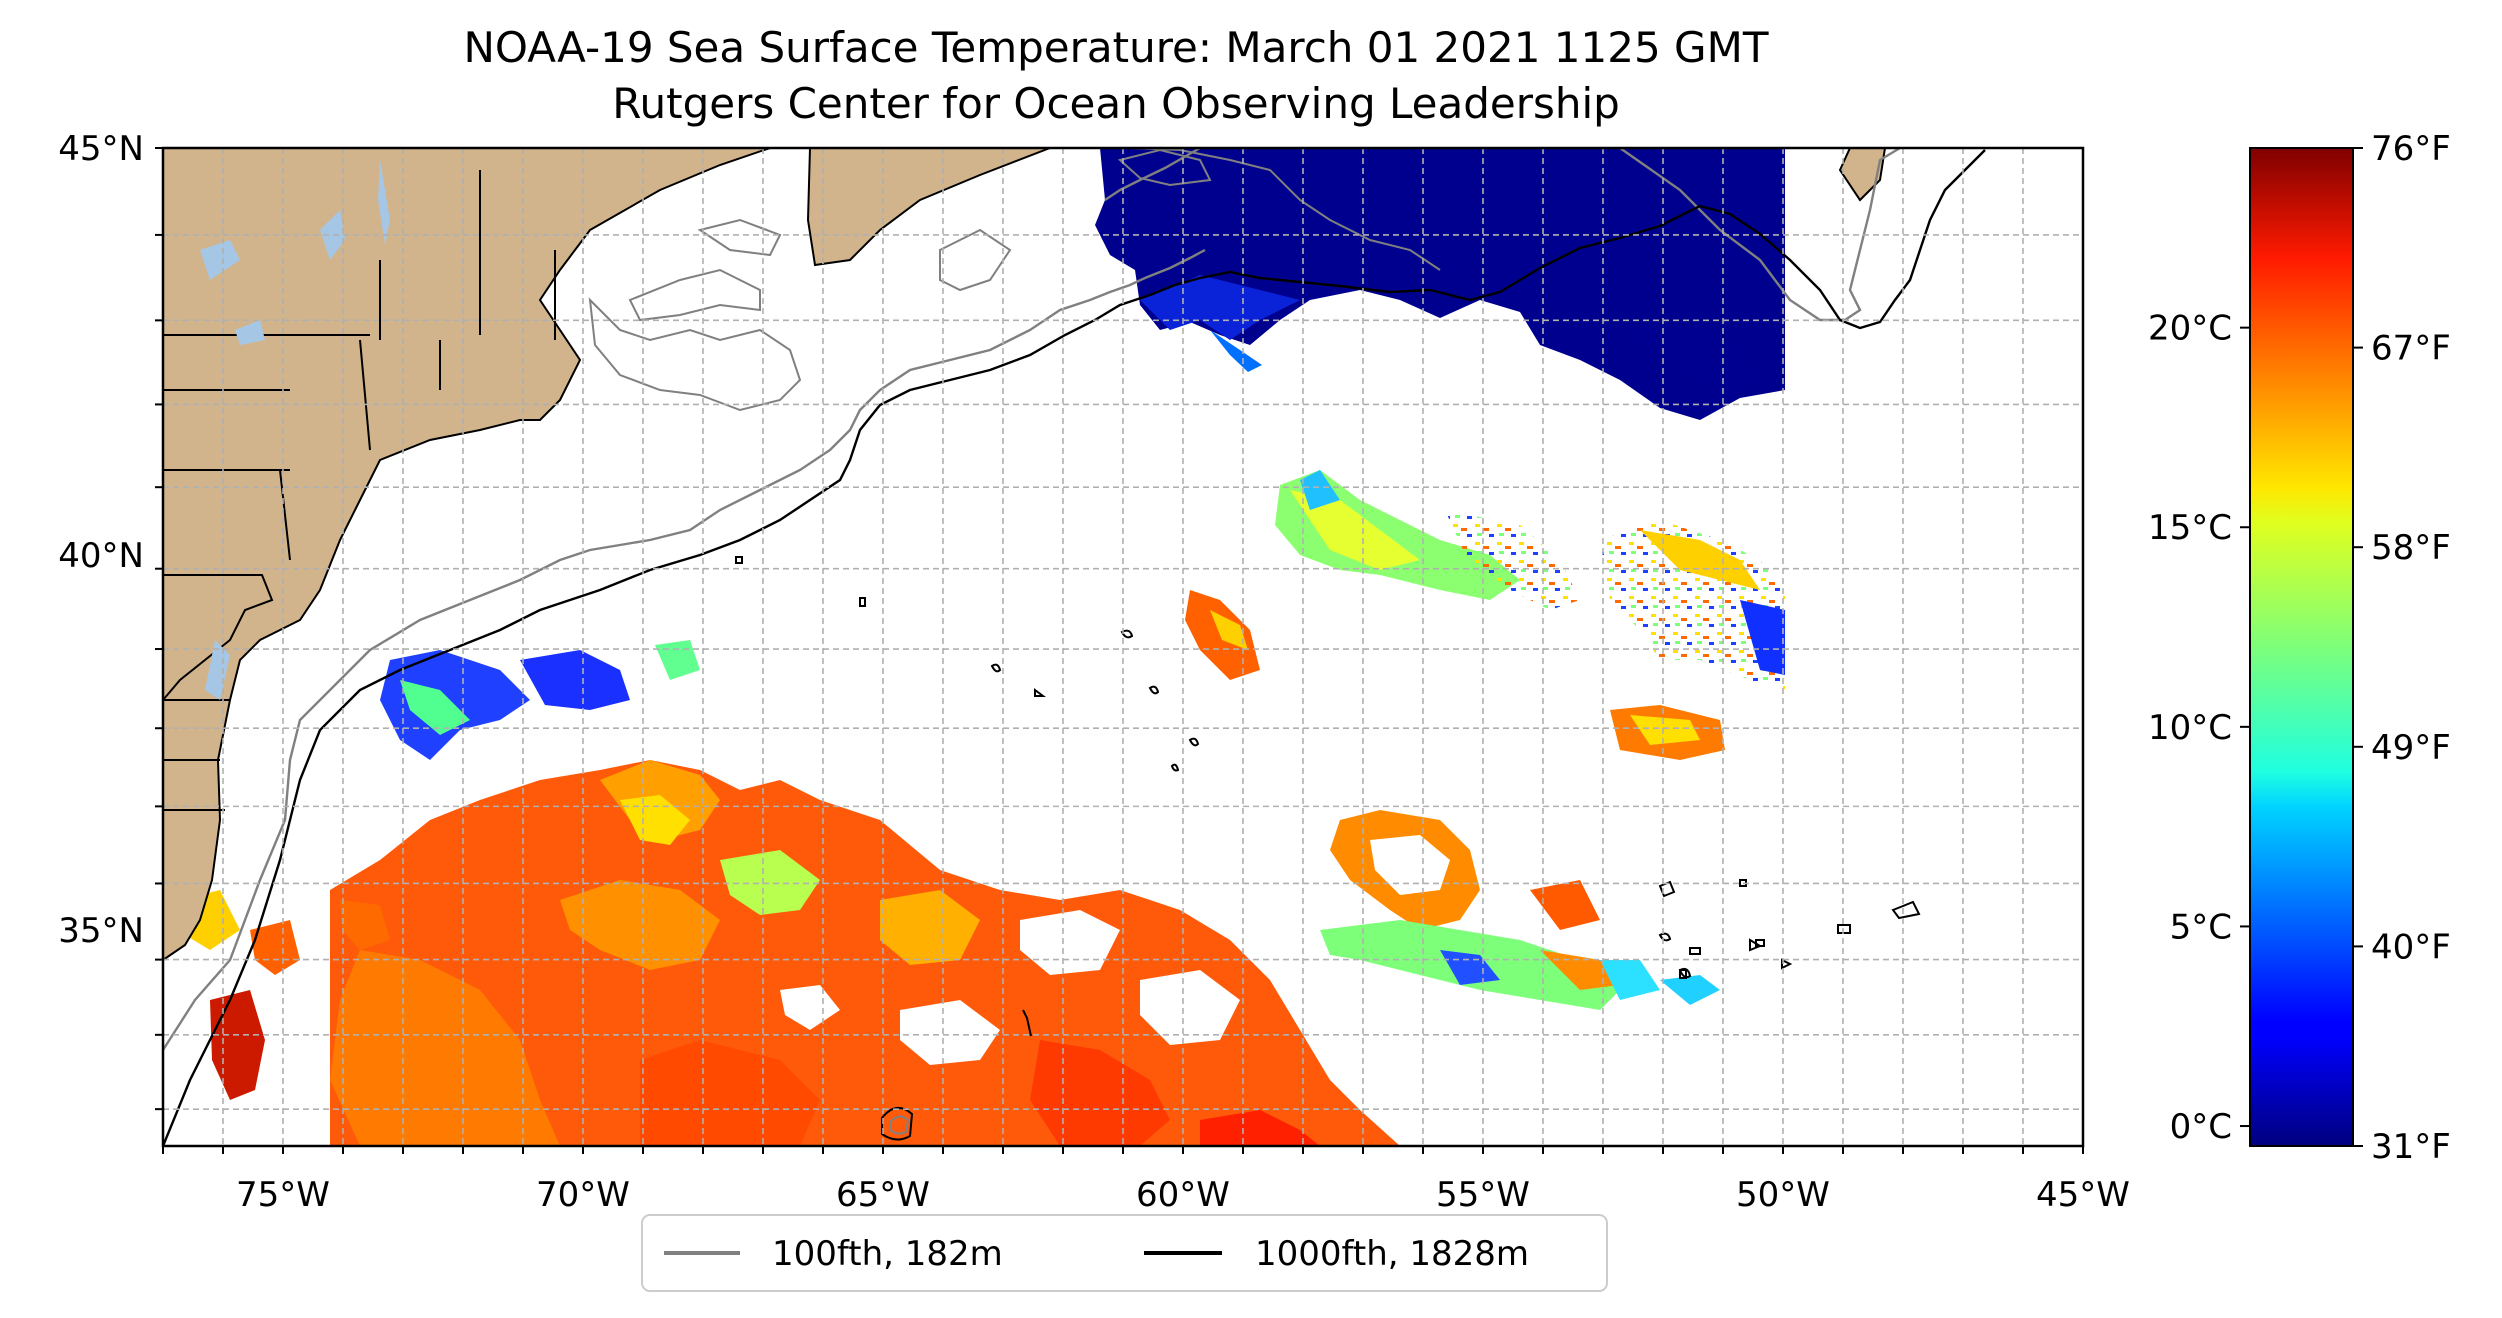  I want to click on lat-tick-labels: 45°N 40°N 35°N, so click(101, 540).